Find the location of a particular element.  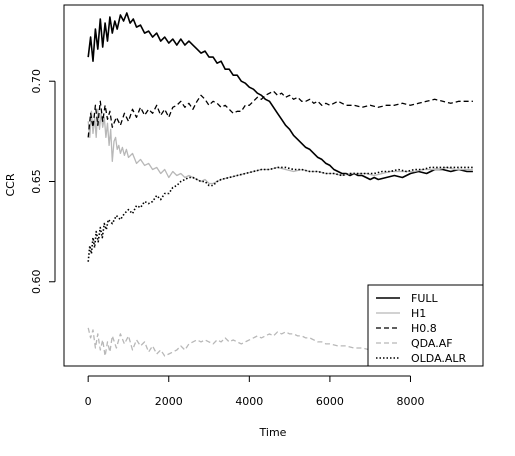

legend-label: OLDA.ALR is located at coordinates (439, 358).